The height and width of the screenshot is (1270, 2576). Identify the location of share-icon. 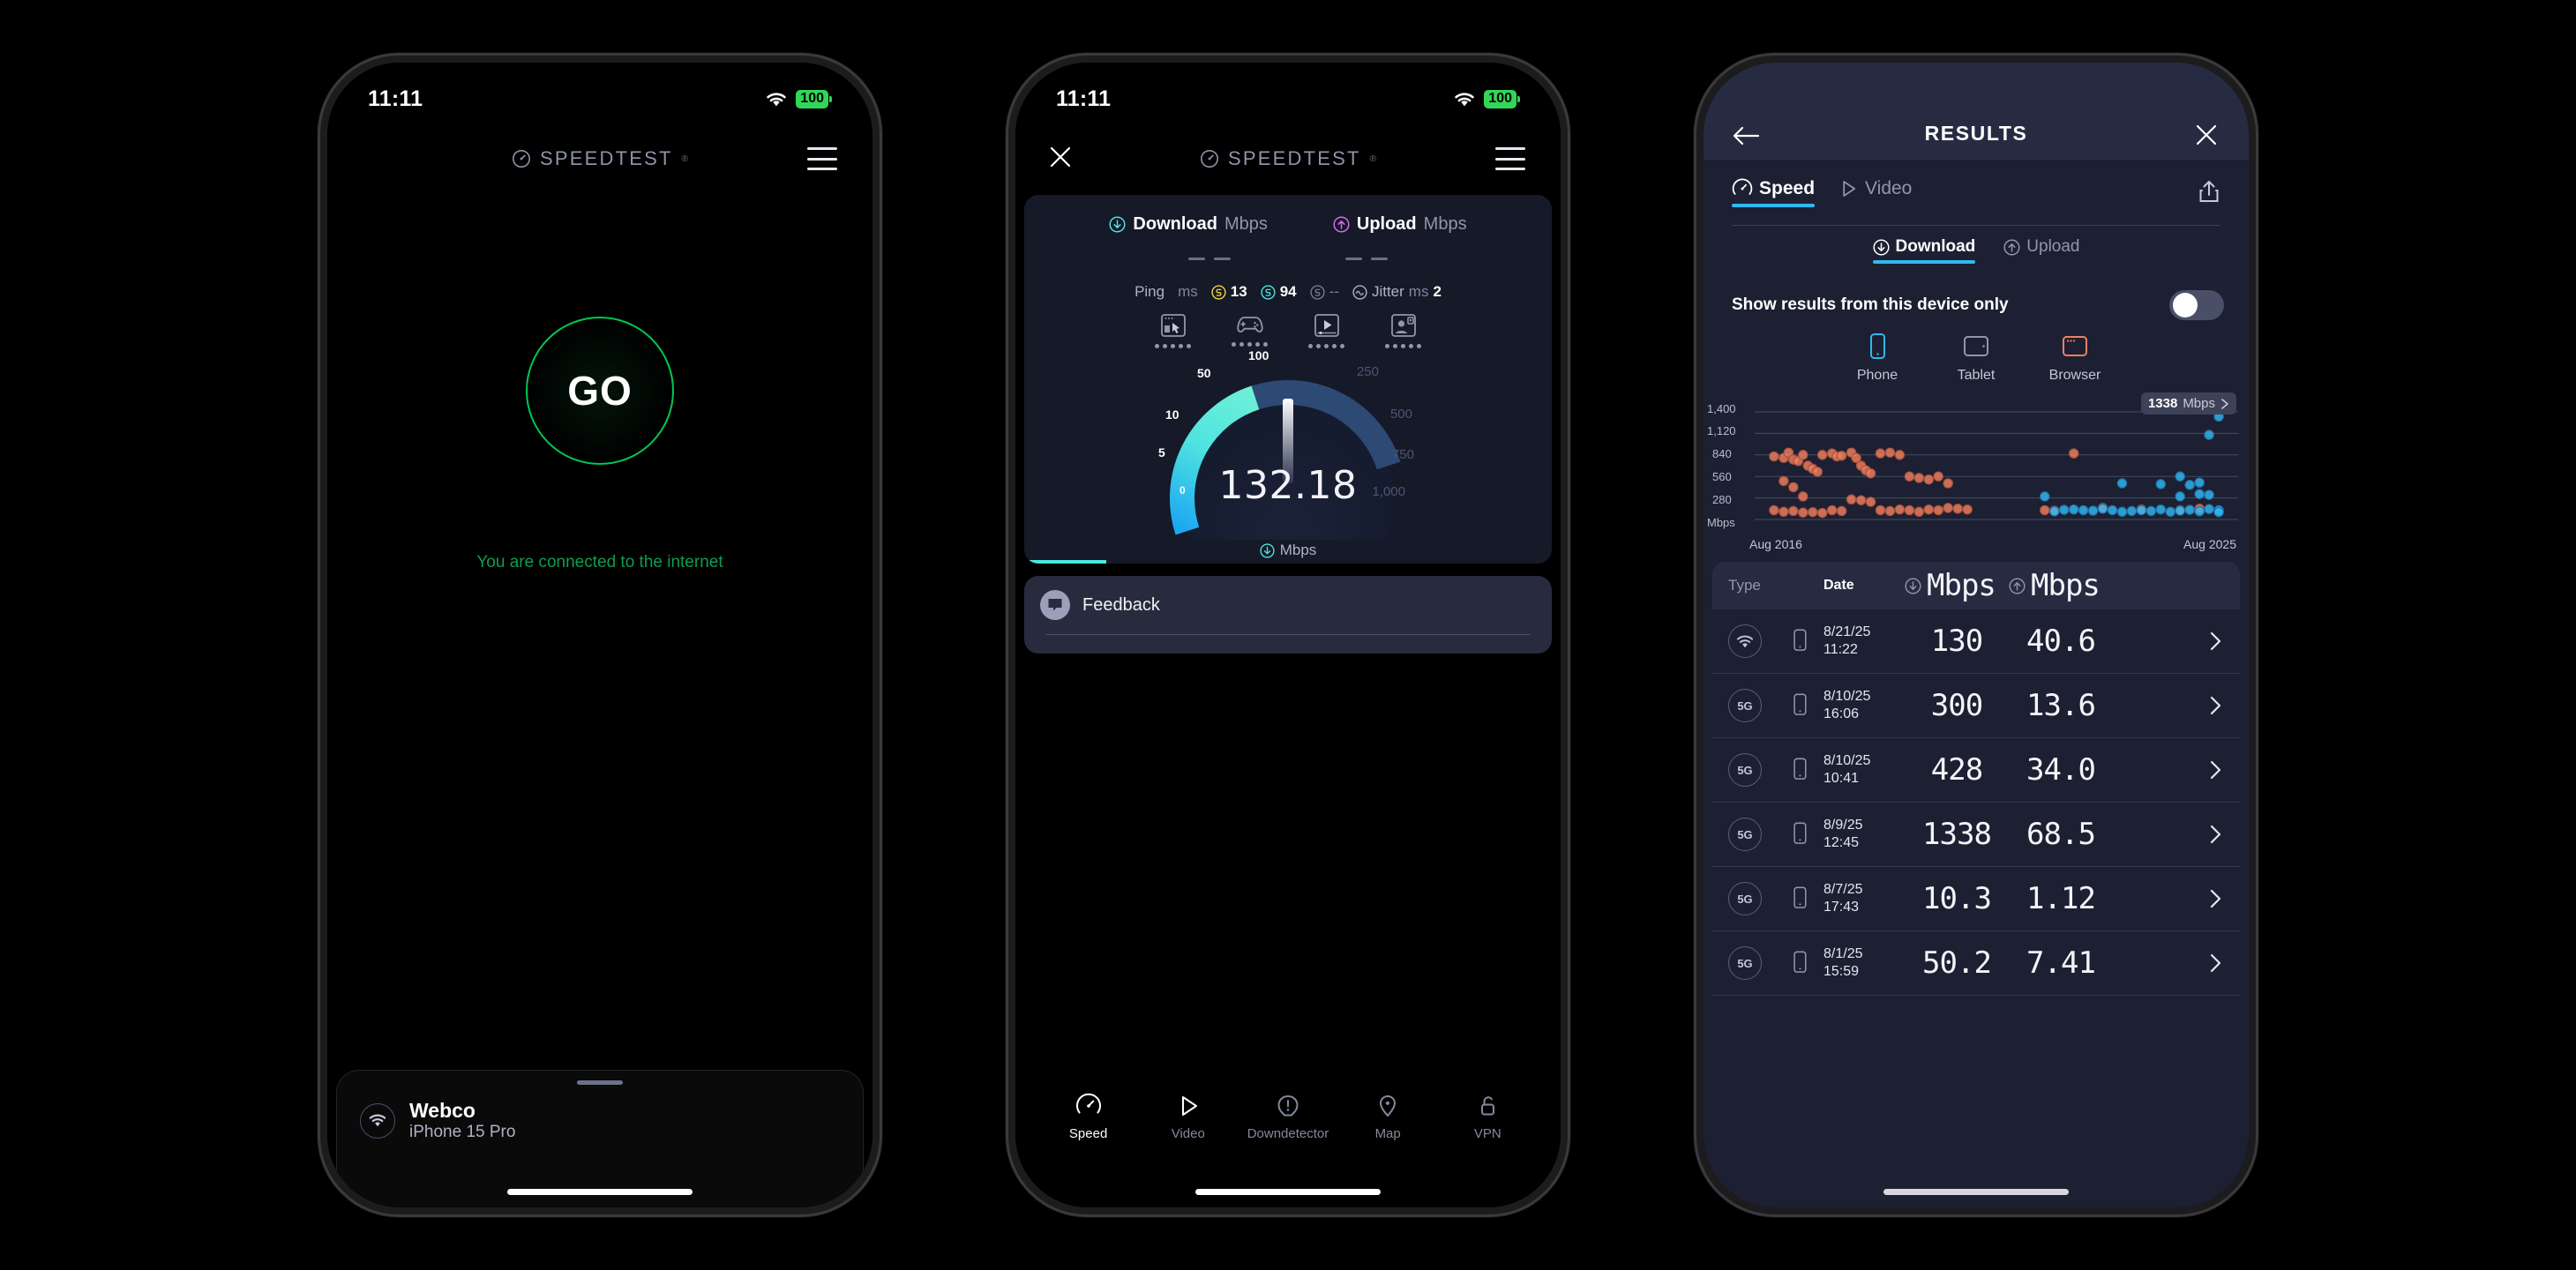
(2209, 191).